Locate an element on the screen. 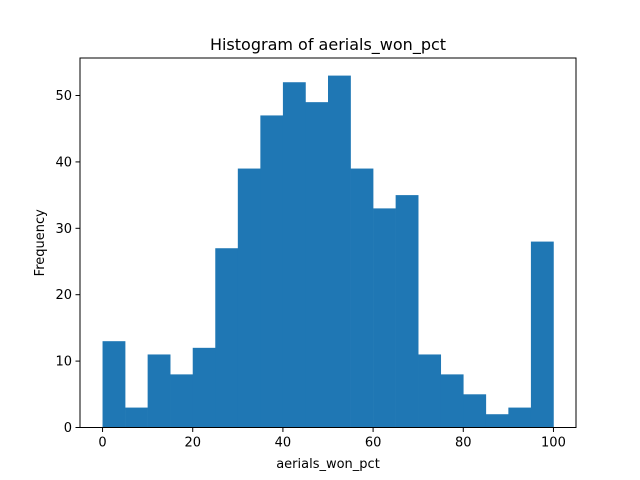 This screenshot has width=640, height=480. y-ticks-group: 0 10 20 30 40 50 is located at coordinates (67, 262).